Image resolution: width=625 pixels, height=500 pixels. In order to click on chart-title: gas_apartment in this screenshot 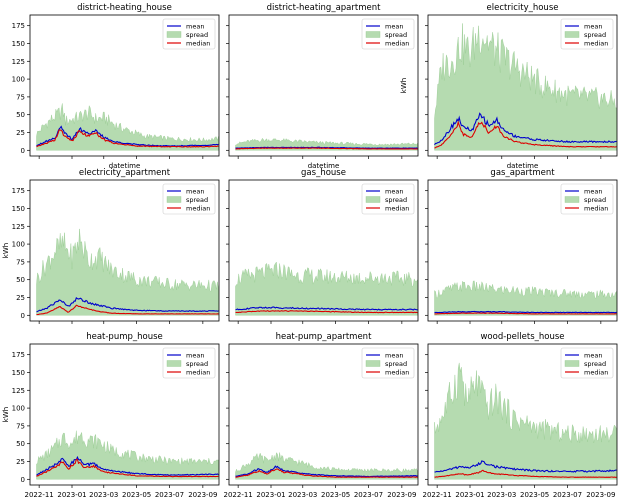, I will do `click(522, 173)`.